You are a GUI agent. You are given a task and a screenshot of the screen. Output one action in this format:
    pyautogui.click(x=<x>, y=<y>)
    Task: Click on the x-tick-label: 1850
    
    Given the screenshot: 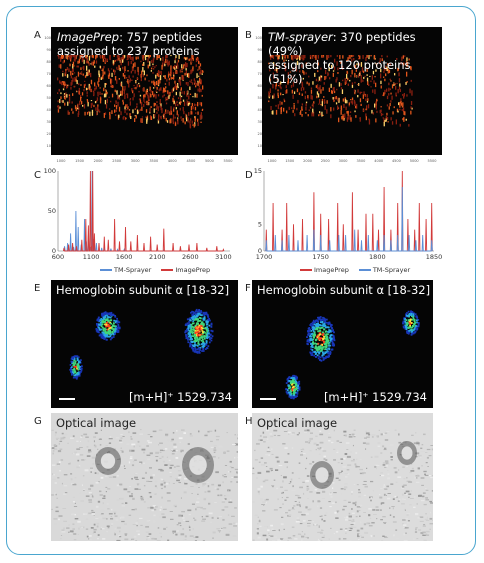 What is the action you would take?
    pyautogui.click(x=434, y=257)
    